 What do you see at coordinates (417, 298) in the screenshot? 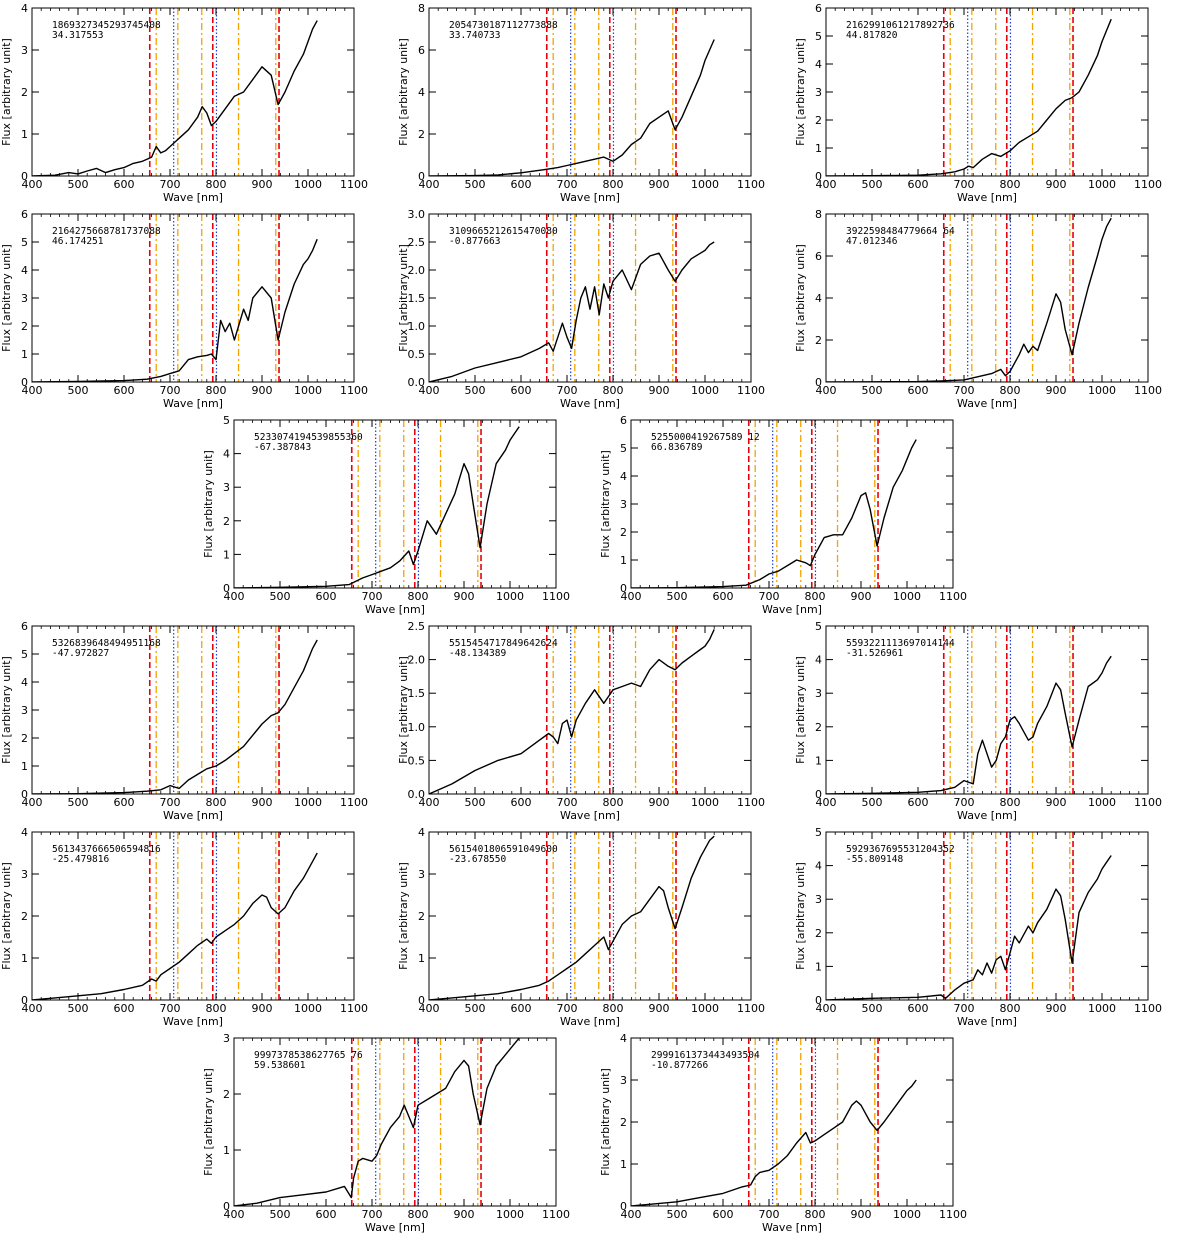
I see `y-tick-label: 1.5` at bounding box center [417, 298].